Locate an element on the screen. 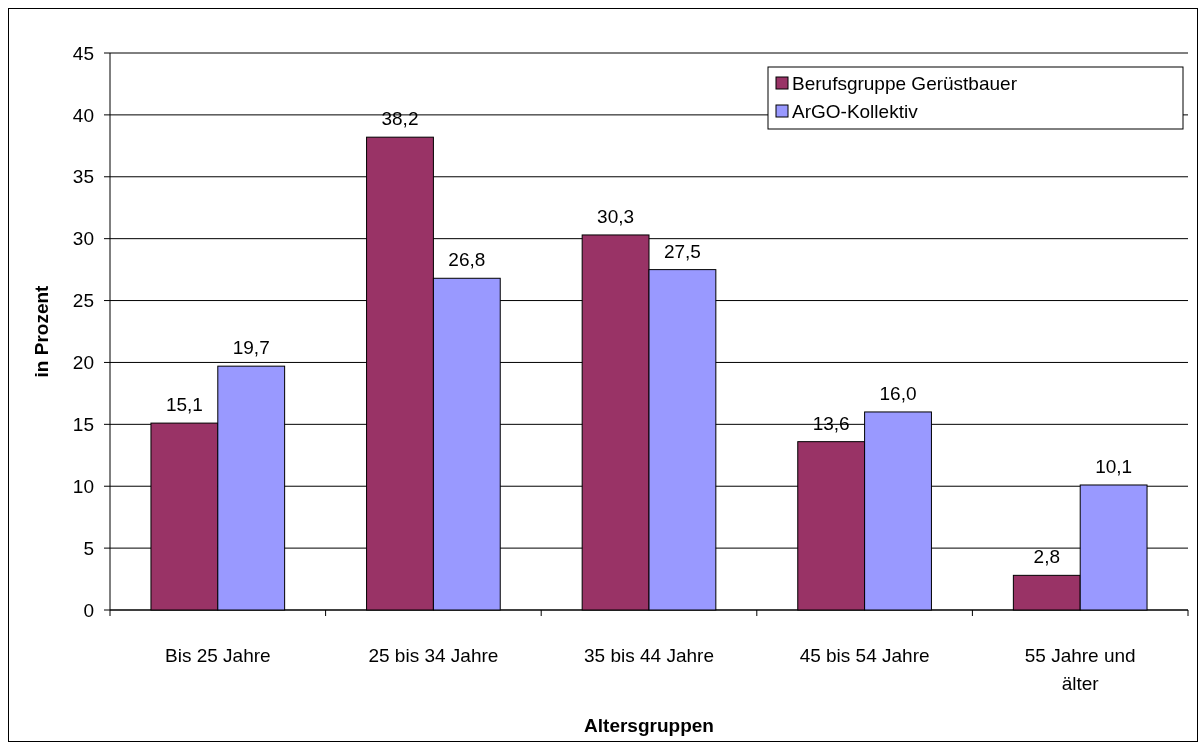 This screenshot has width=1204, height=742. x-axis-title: Altersgruppen is located at coordinates (649, 725).